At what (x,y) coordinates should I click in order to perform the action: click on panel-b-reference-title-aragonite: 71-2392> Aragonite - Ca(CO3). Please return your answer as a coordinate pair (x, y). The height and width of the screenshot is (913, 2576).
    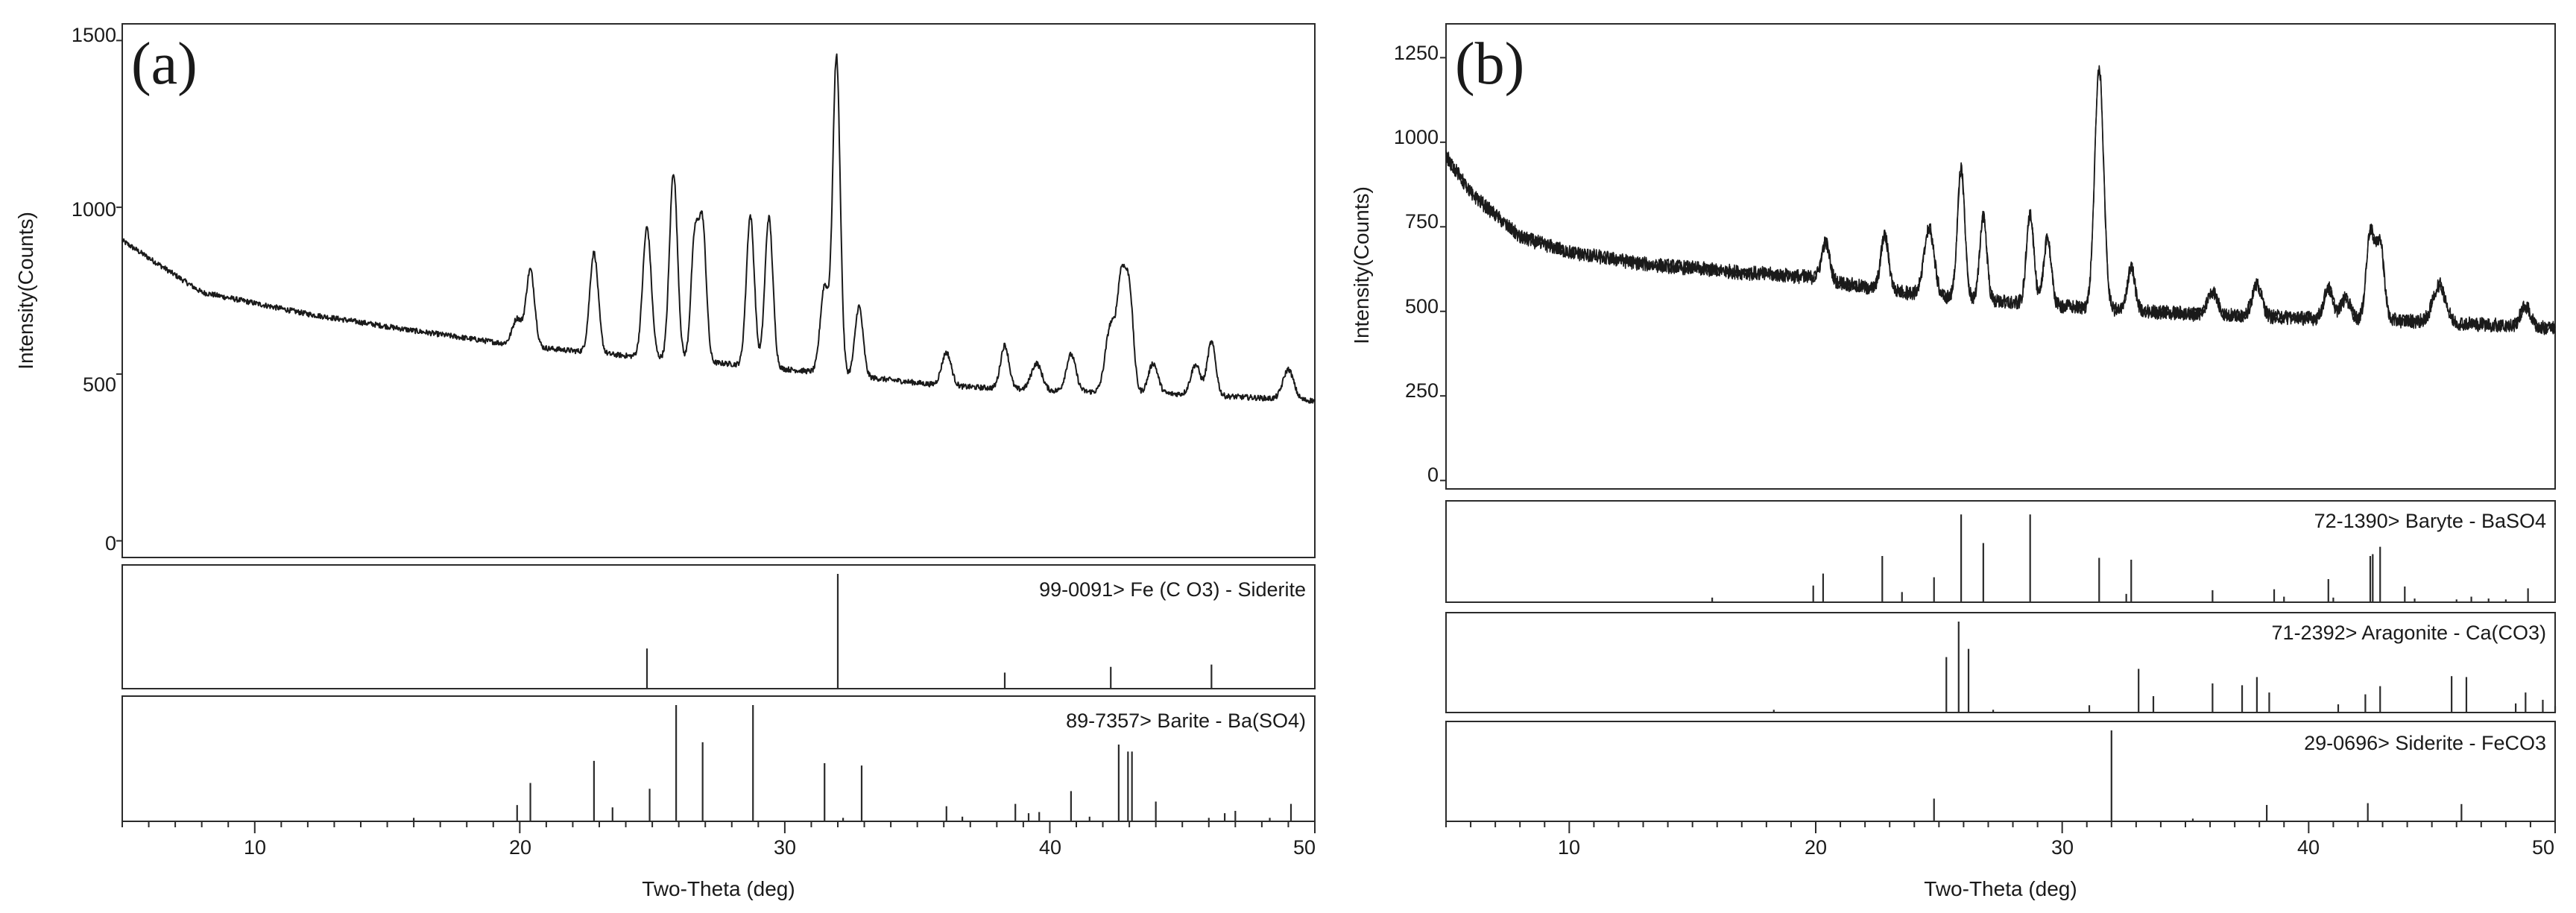
    Looking at the image, I should click on (2409, 633).